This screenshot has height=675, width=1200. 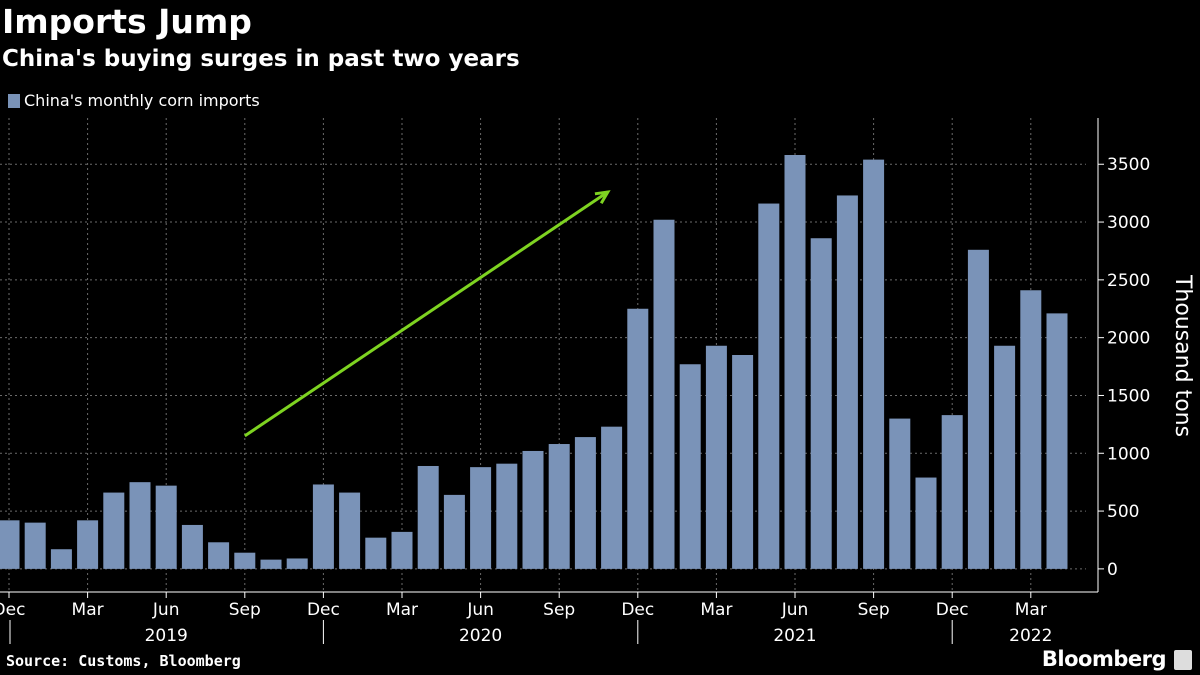 I want to click on y-tick-label: 3000, so click(x=1128, y=223).